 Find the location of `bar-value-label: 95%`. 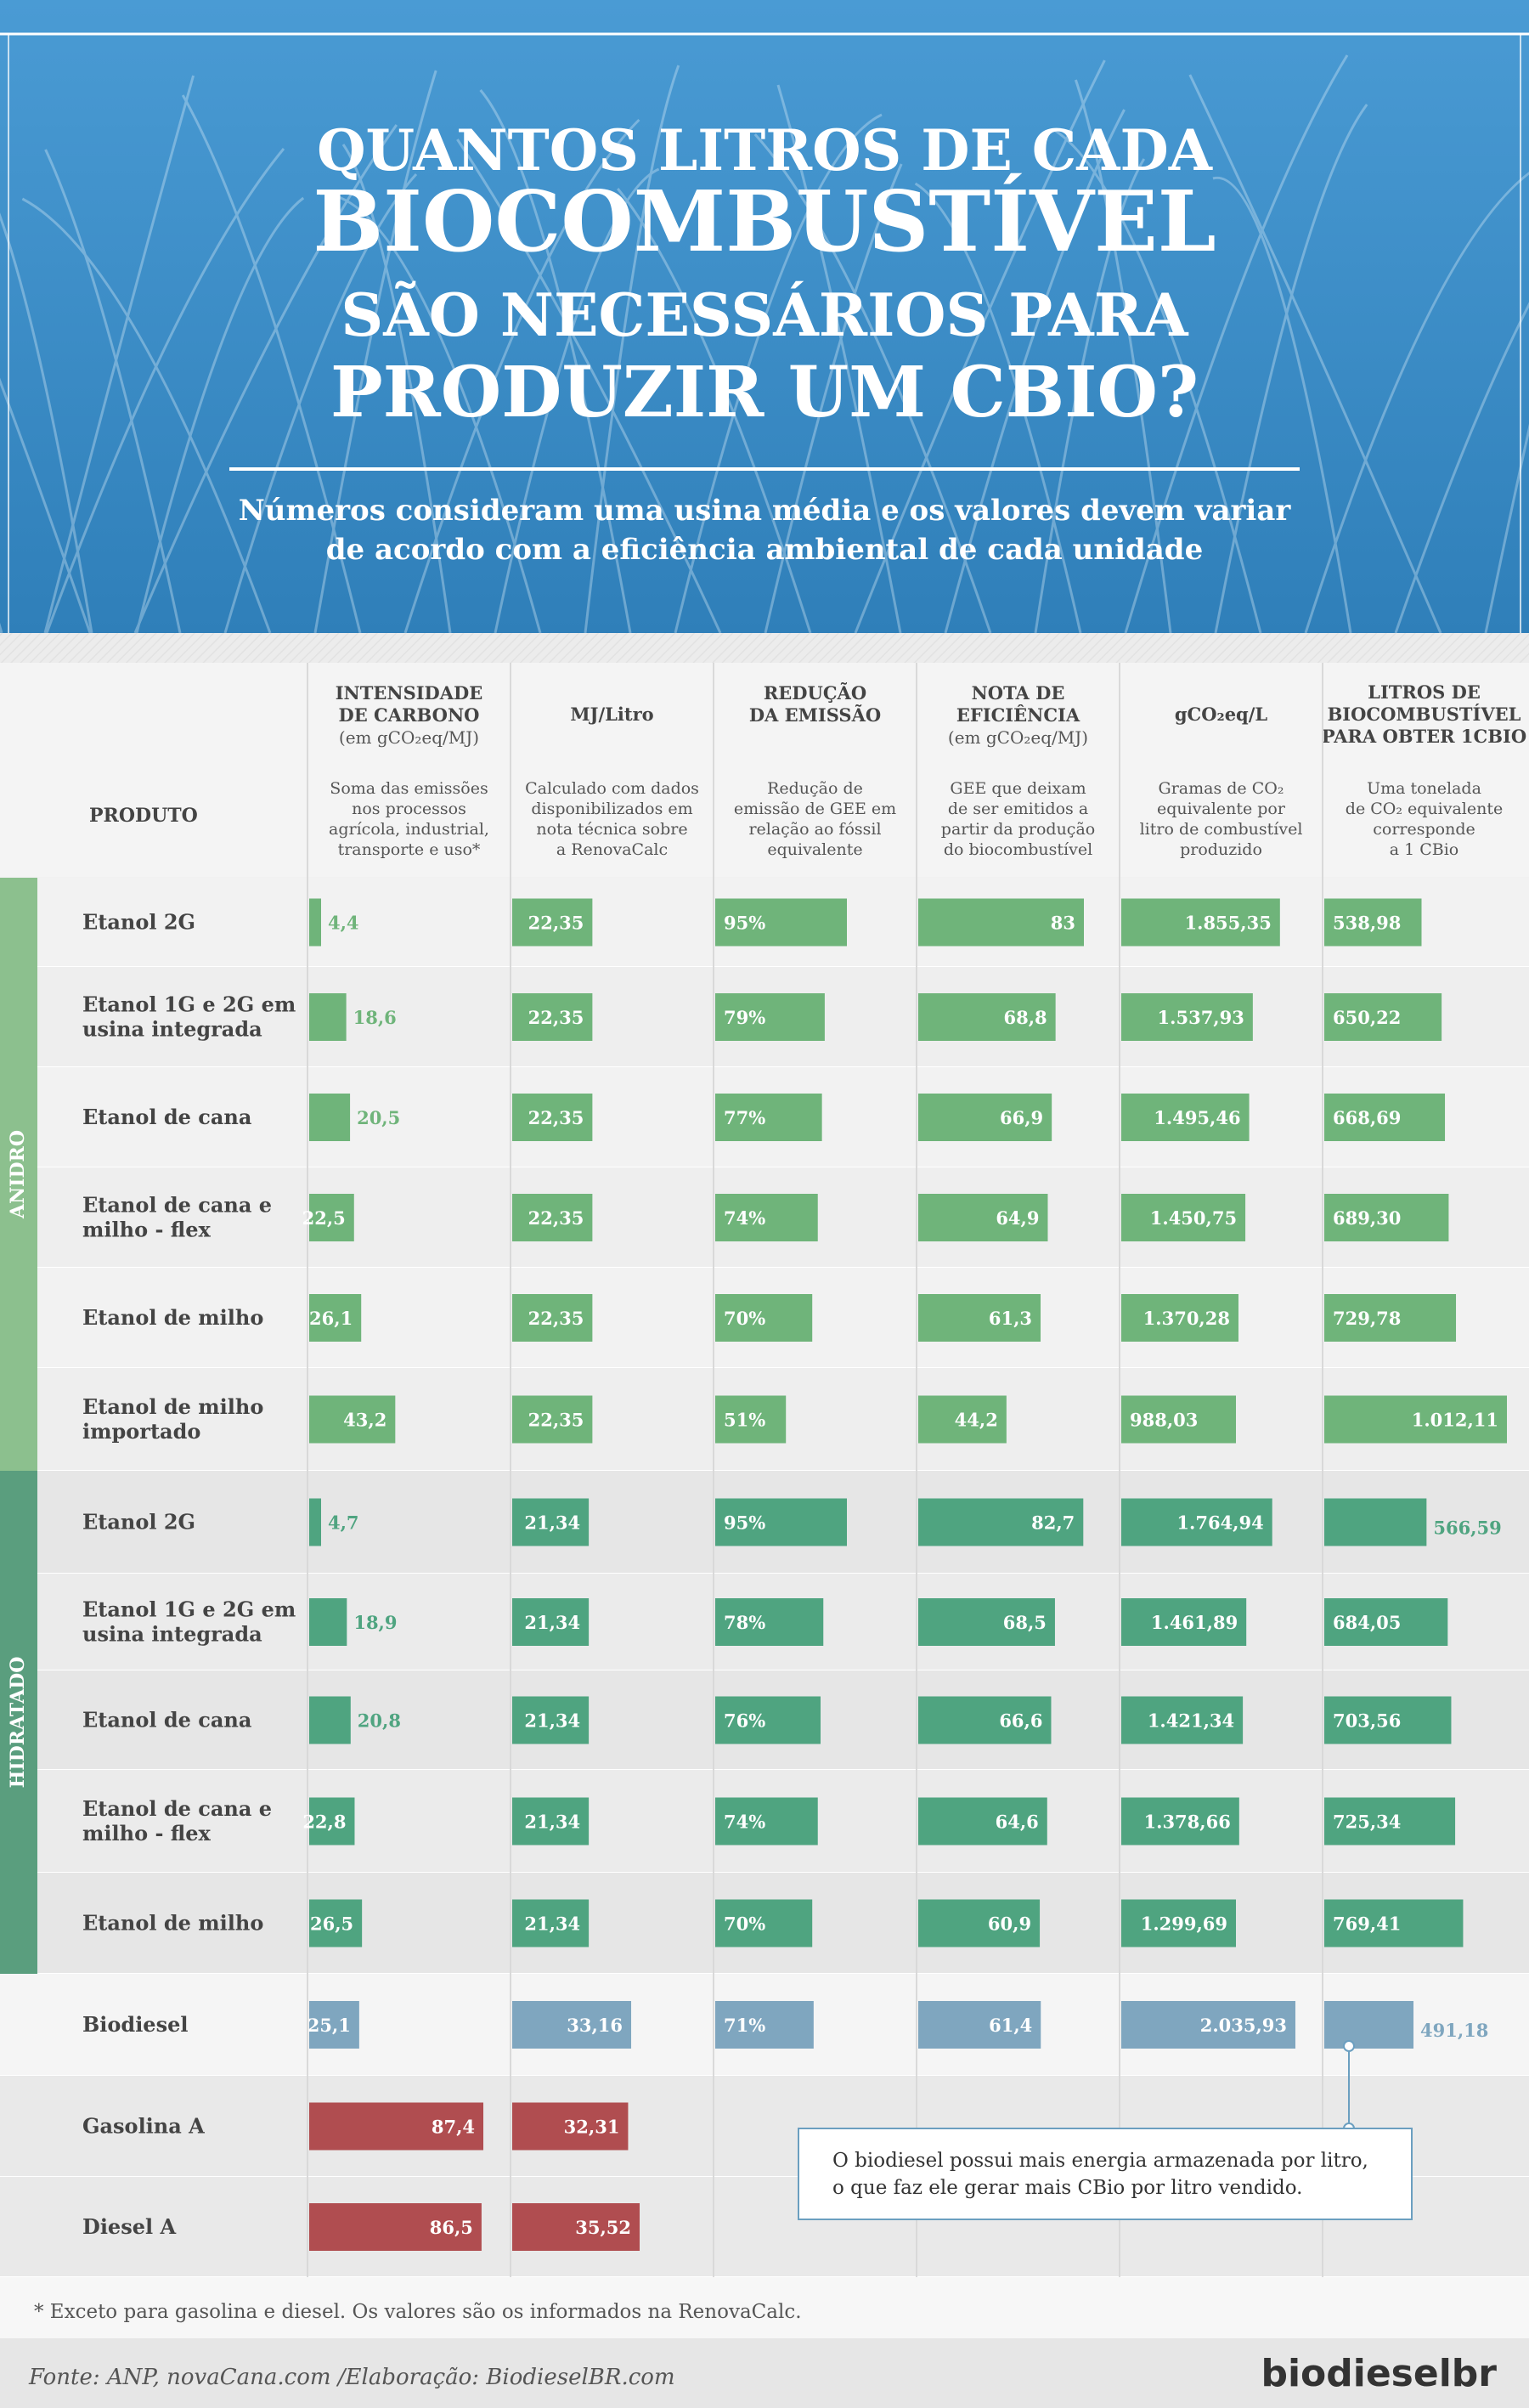

bar-value-label: 95% is located at coordinates (744, 923).